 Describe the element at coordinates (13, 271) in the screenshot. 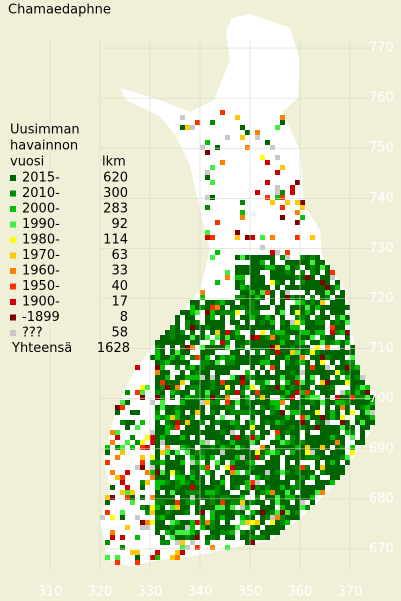

I see `legend-swatch` at that location.